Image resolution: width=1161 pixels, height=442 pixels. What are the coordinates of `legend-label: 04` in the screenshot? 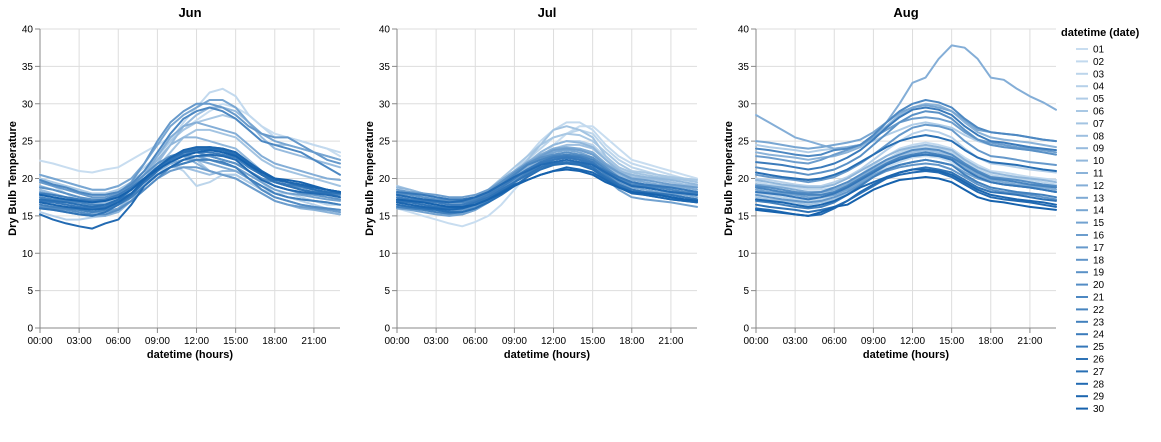 It's located at (1099, 87).